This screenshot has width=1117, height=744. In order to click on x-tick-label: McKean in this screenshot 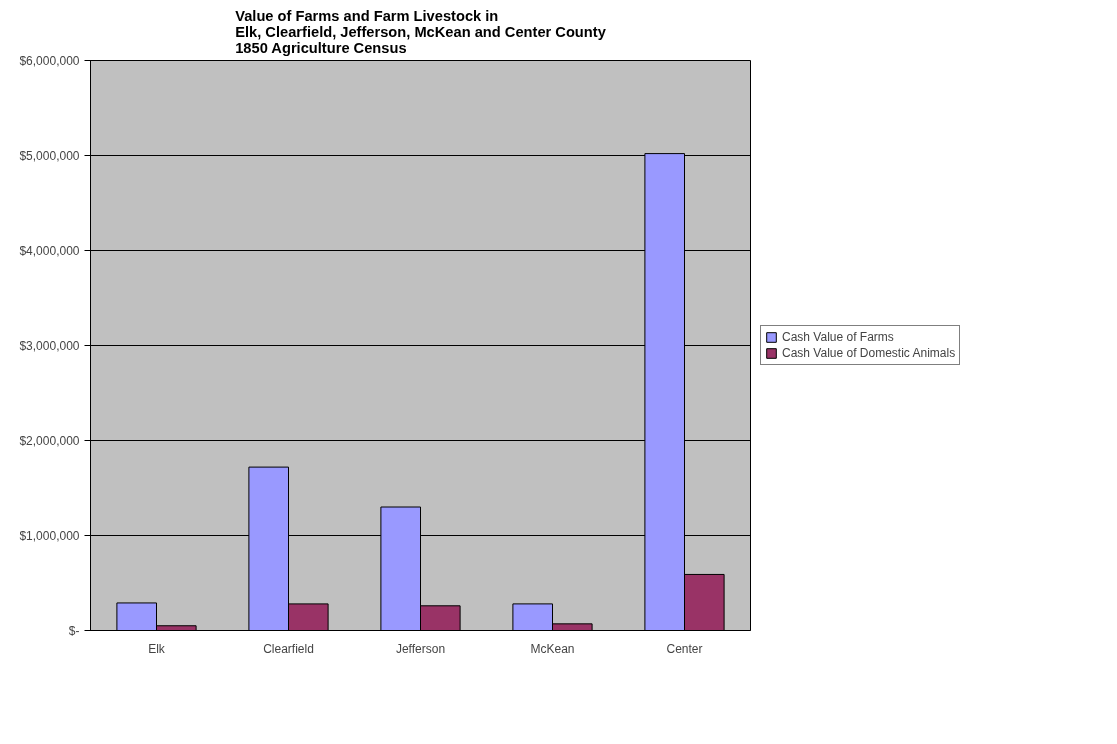, I will do `click(552, 648)`.